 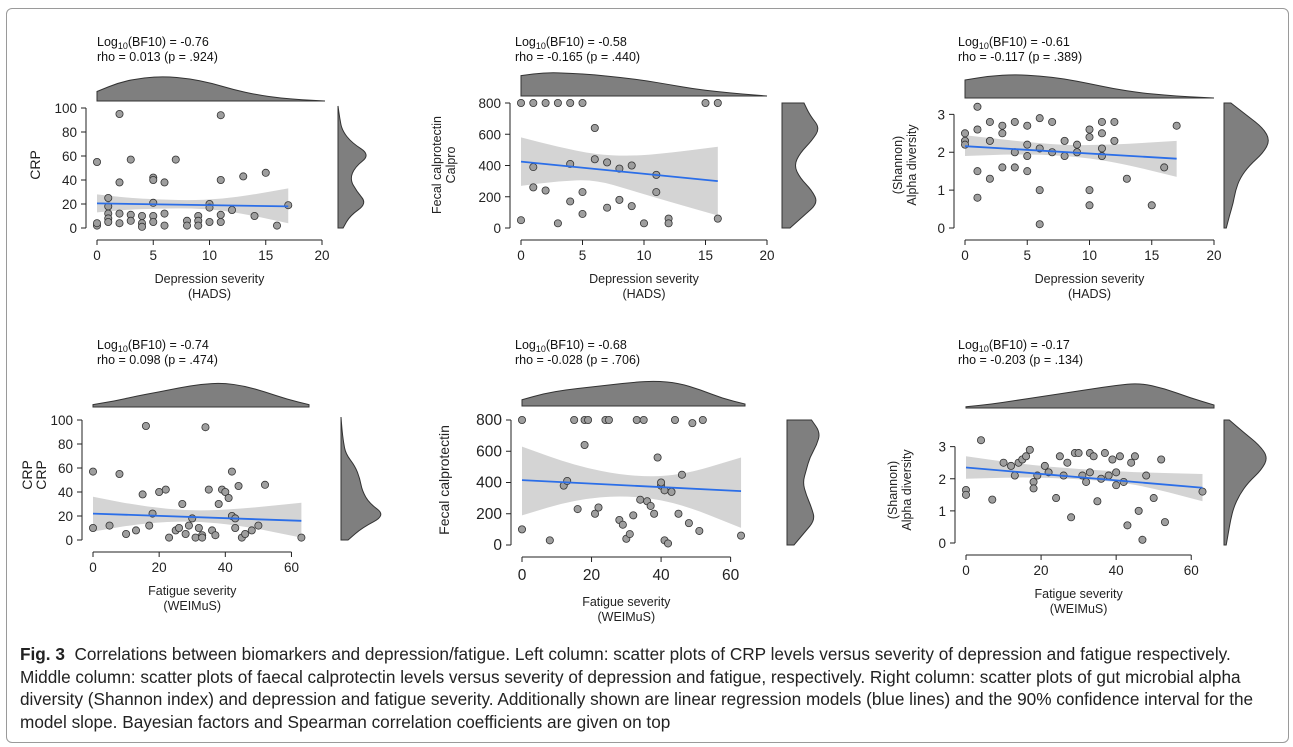 What do you see at coordinates (153, 346) in the screenshot?
I see `bayes-factor-label: Log10(BF10) = -0.74` at bounding box center [153, 346].